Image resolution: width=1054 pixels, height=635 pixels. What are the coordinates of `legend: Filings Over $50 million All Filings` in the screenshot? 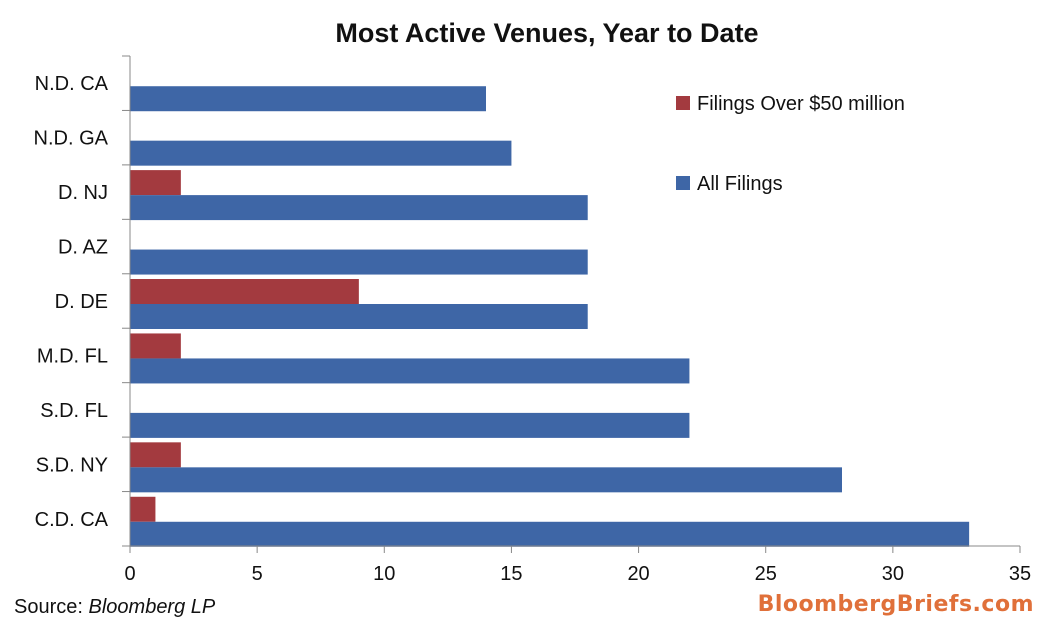 It's located at (790, 144).